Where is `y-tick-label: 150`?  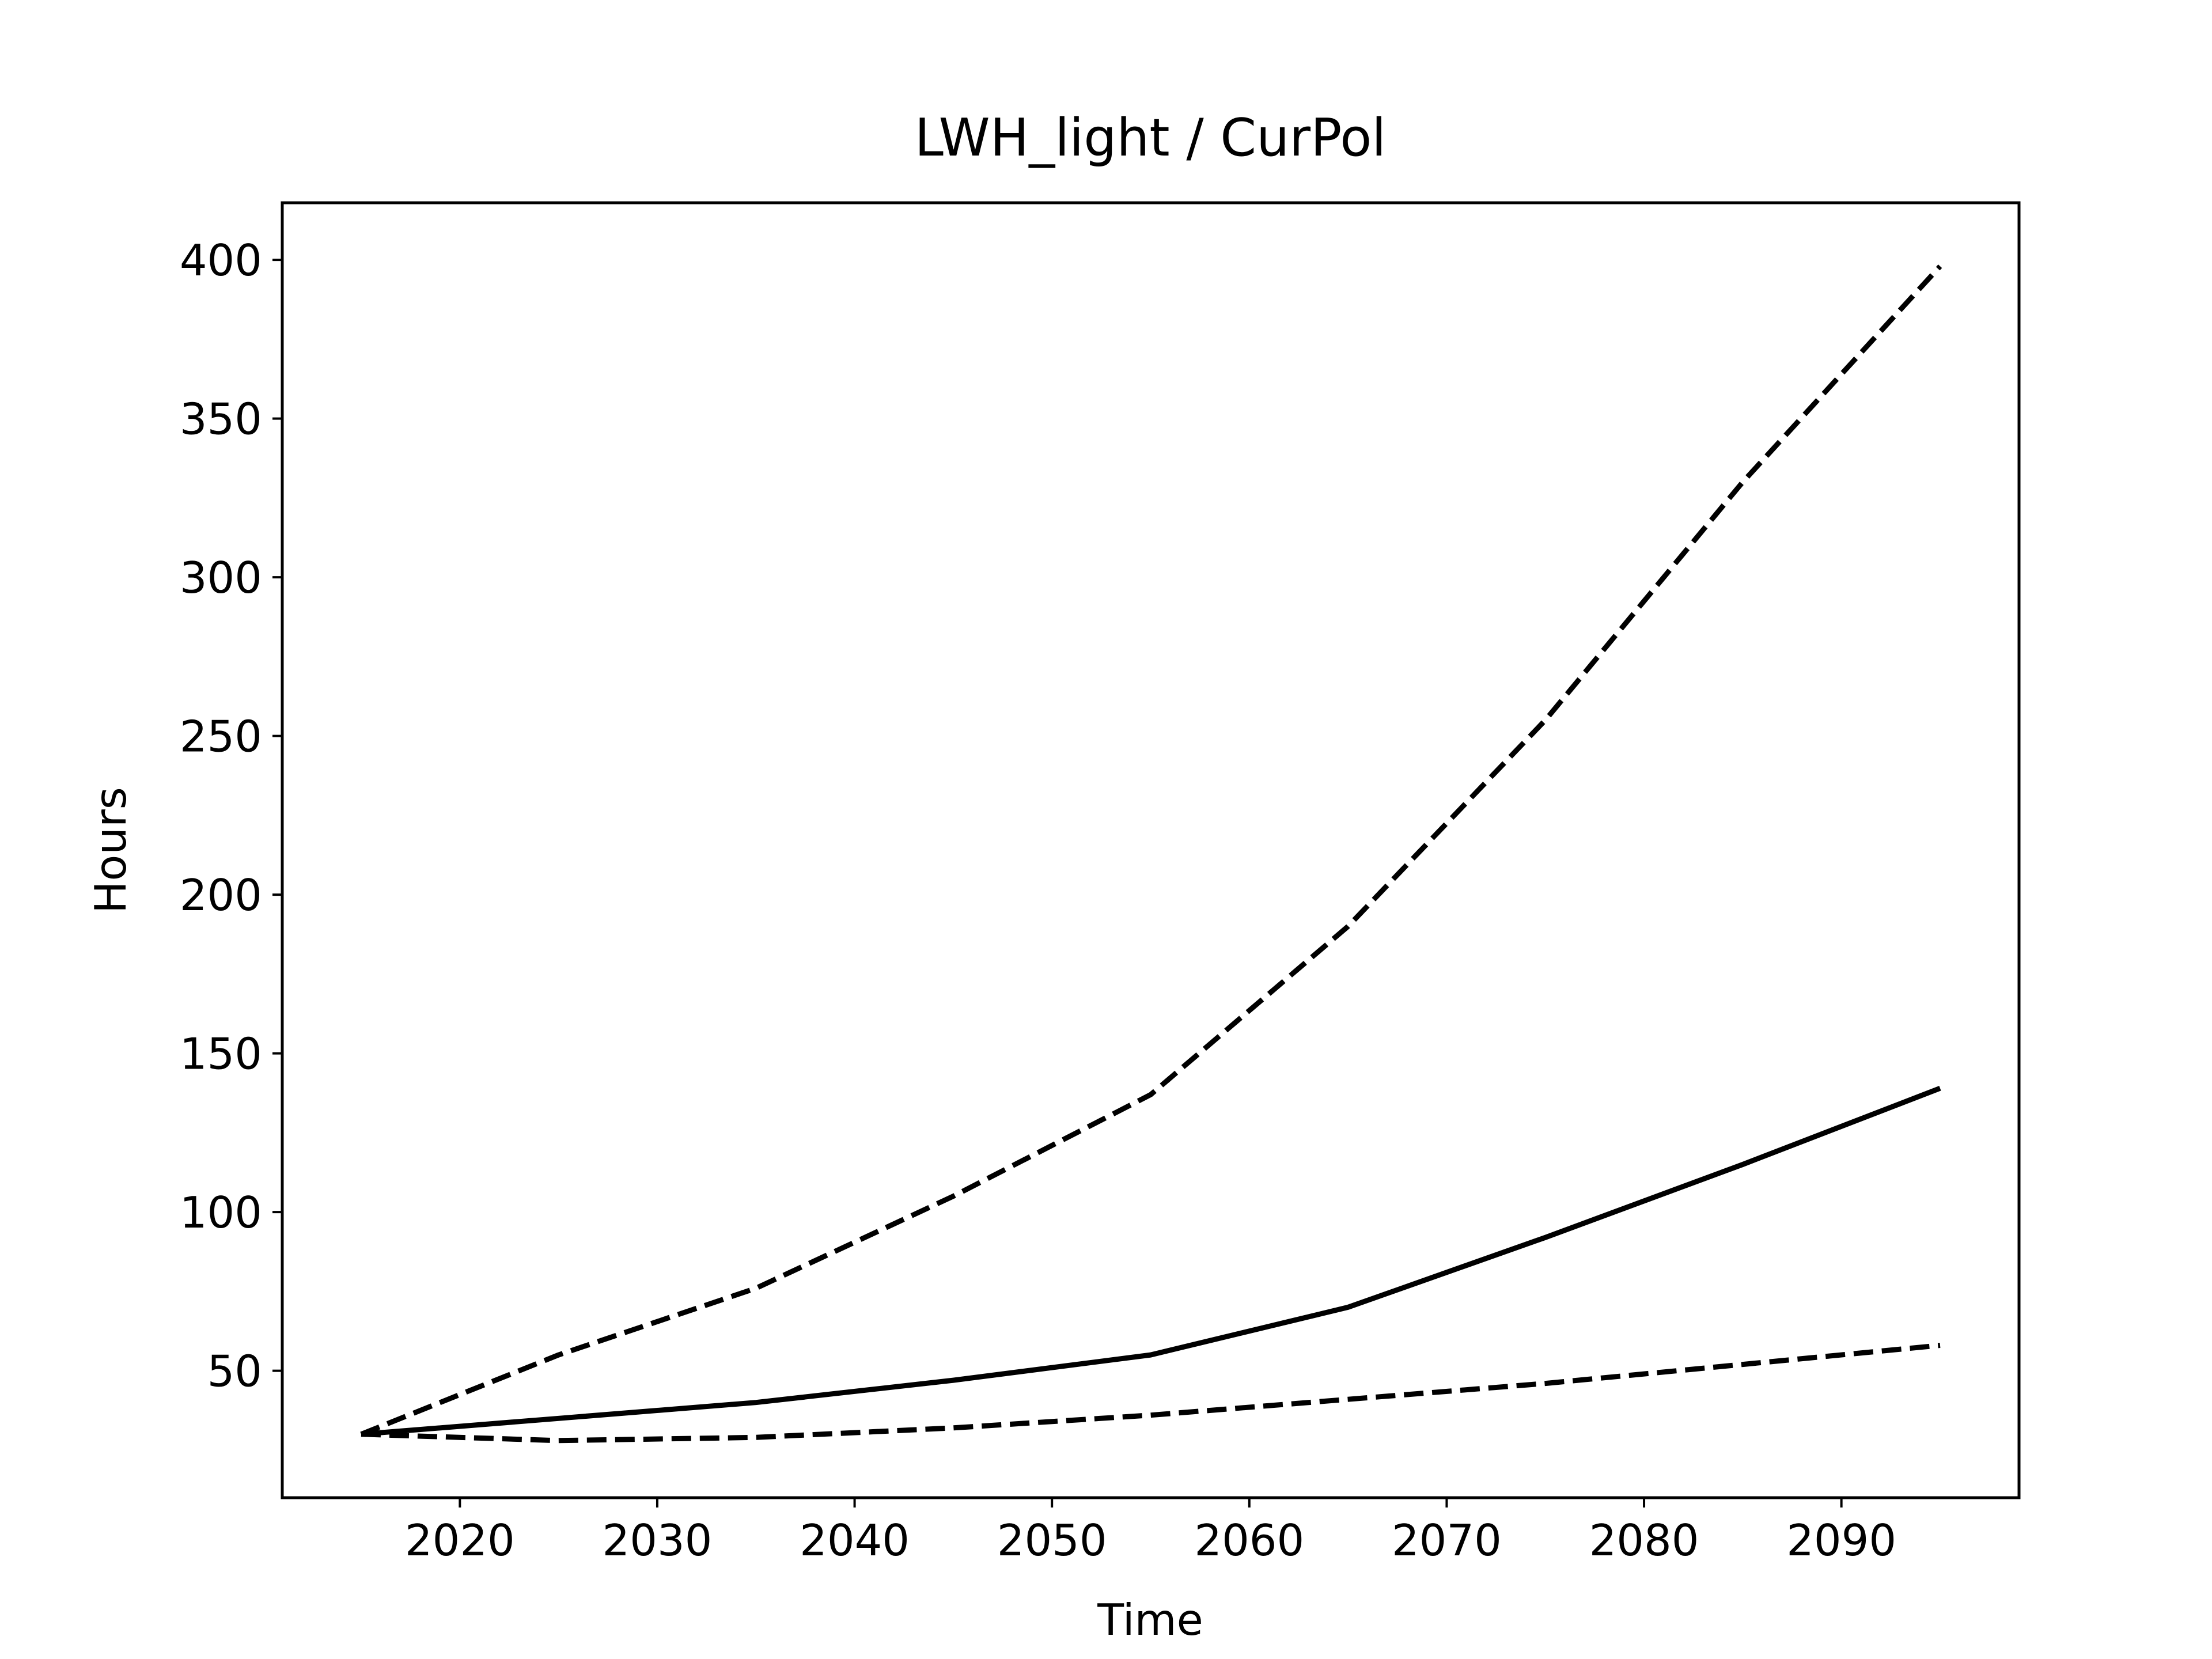
y-tick-label: 150 is located at coordinates (221, 1054).